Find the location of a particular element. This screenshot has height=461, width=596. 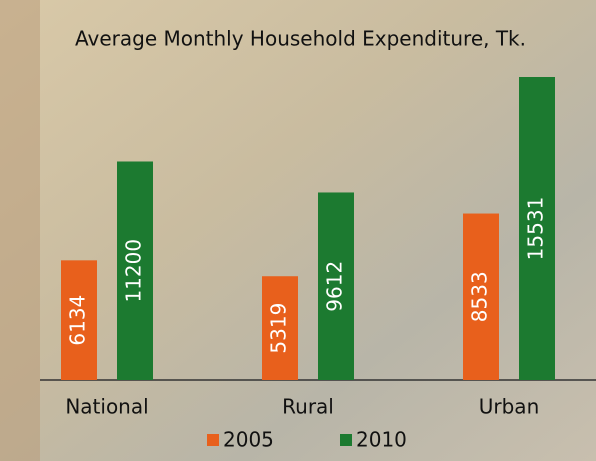

background-edge is located at coordinates (20, 230).